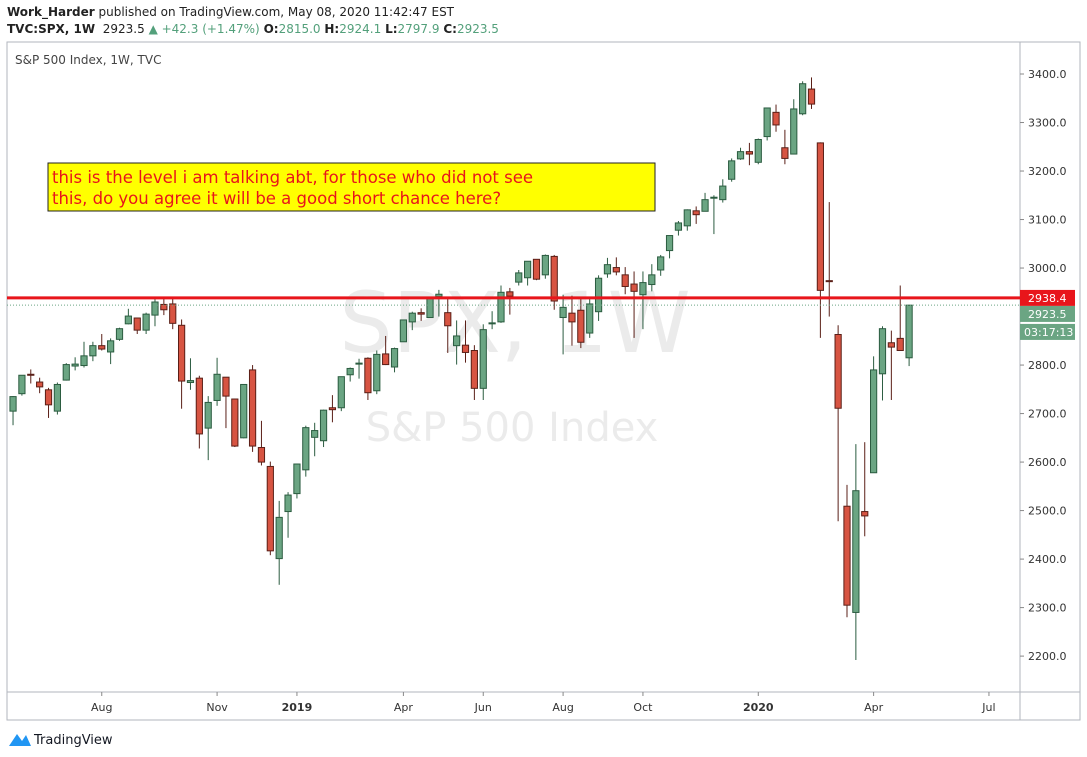 The width and height of the screenshot is (1087, 757). I want to click on c-label: C:, so click(450, 29).